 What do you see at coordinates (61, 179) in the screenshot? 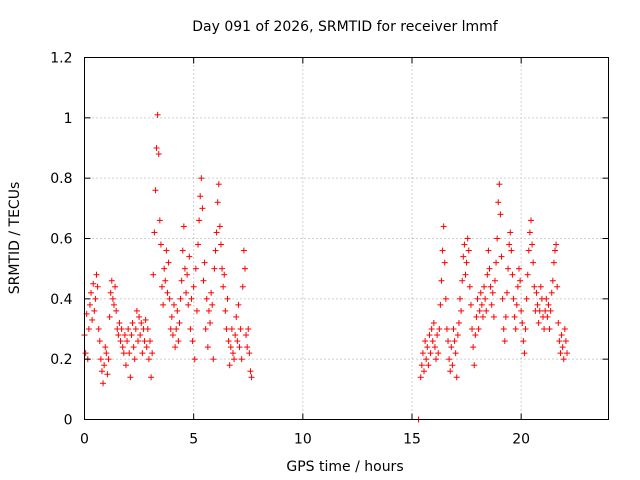
I see `y-tick-label: 0.8` at bounding box center [61, 179].